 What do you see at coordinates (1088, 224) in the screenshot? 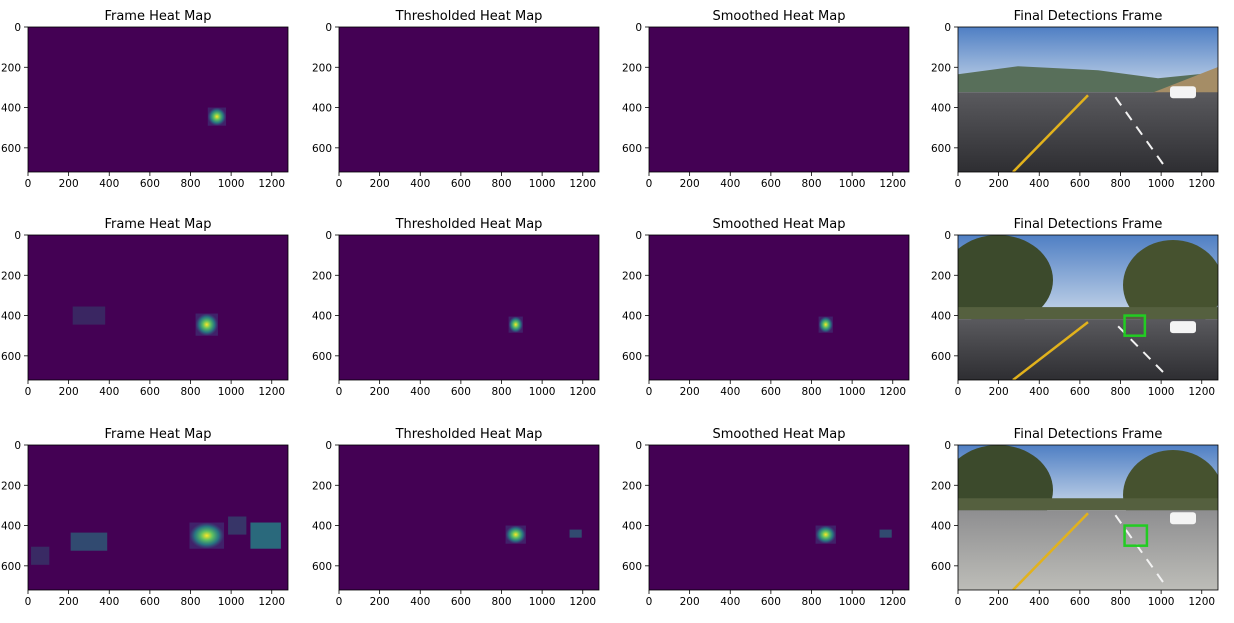
I see `subplot-title: Final Detections Frame` at bounding box center [1088, 224].